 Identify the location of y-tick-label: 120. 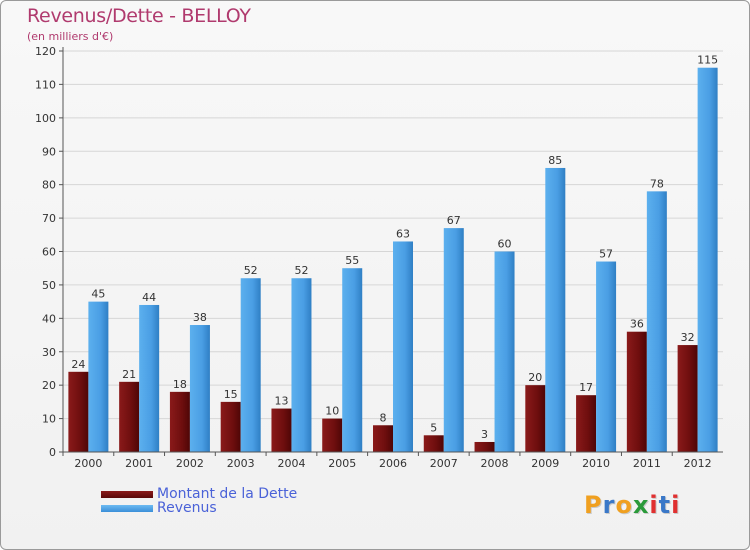
(45, 51).